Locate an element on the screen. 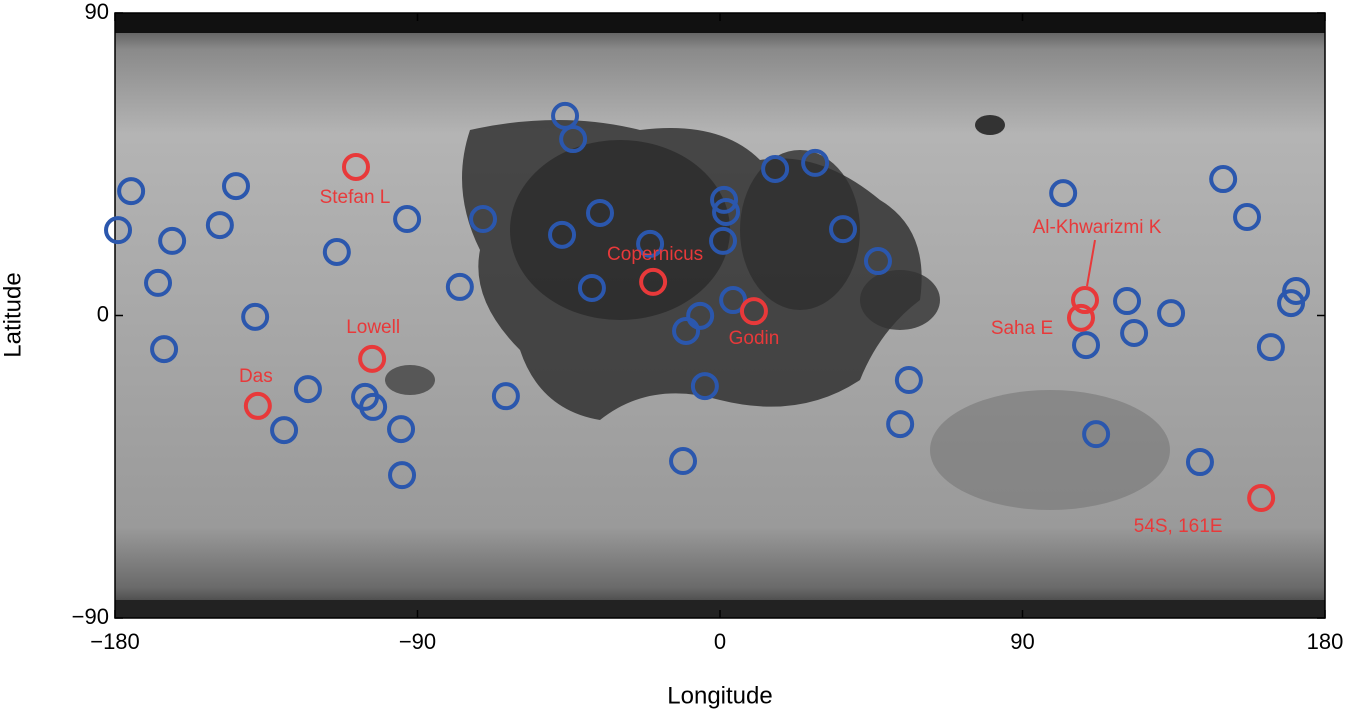 Image resolution: width=1349 pixels, height=715 pixels. x-axis-label: Longitude is located at coordinates (719, 695).